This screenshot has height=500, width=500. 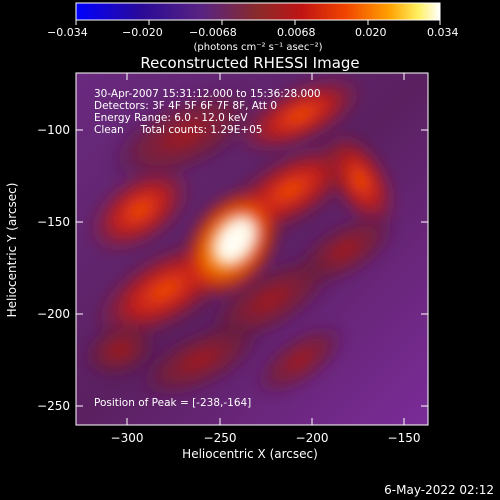 I want to click on info-line-time: 30-Apr-2007 15:31:12.000 to 15:36:28.000, so click(x=207, y=94).